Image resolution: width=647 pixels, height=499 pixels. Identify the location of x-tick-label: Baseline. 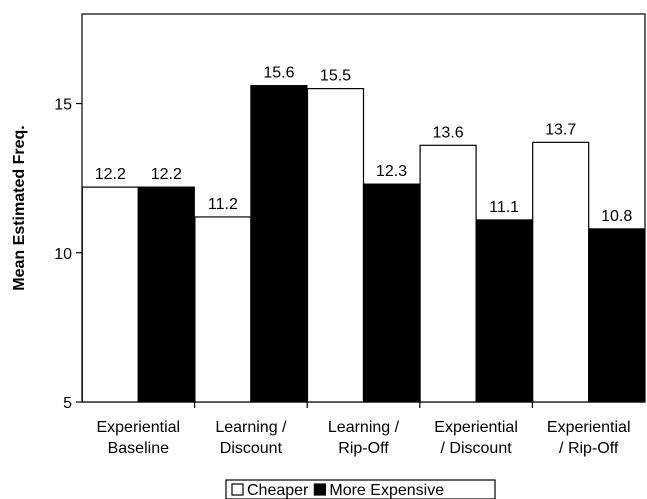
(138, 448).